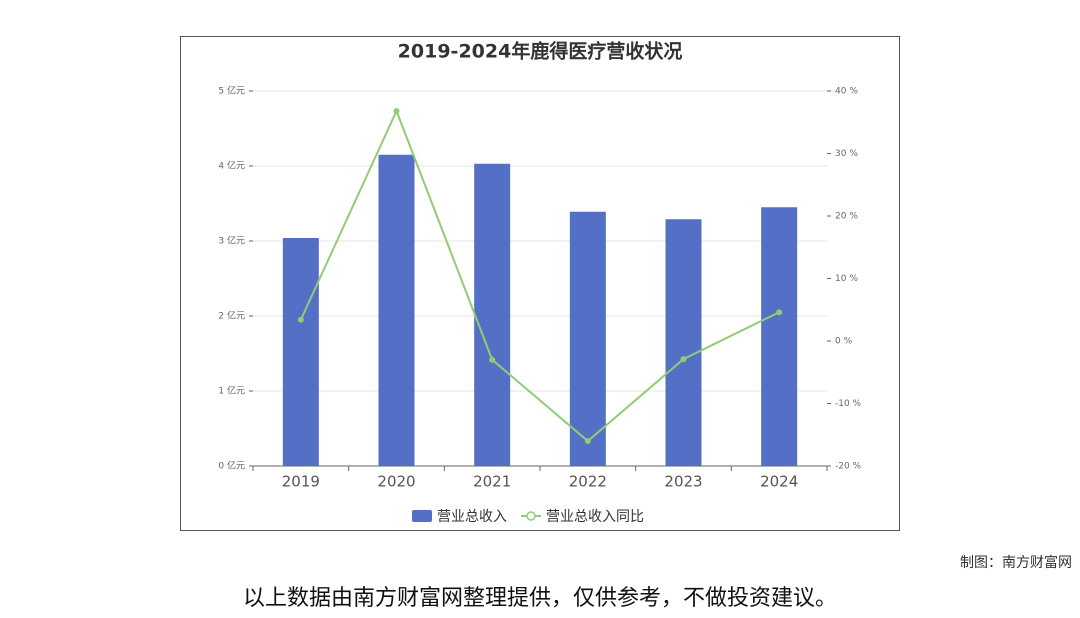  What do you see at coordinates (231, 166) in the screenshot?
I see `y-tick-label: 4 亿元` at bounding box center [231, 166].